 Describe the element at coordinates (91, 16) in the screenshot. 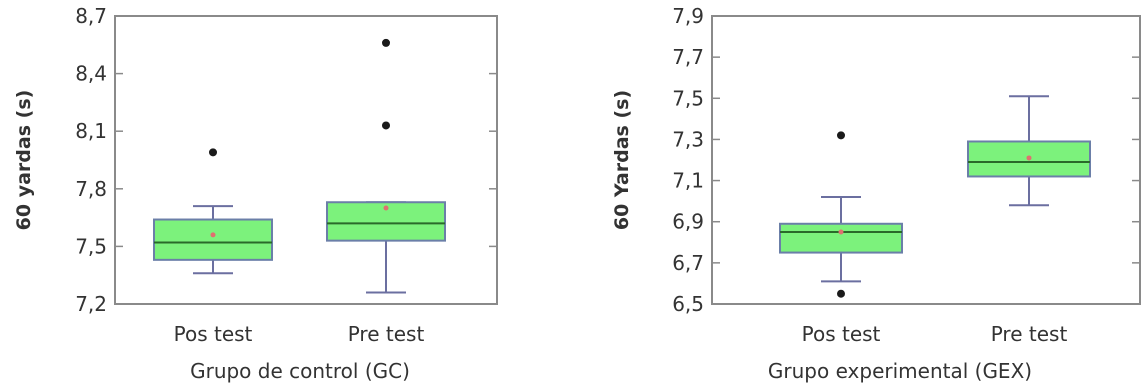

I see `y-tick-label: 8,7` at that location.